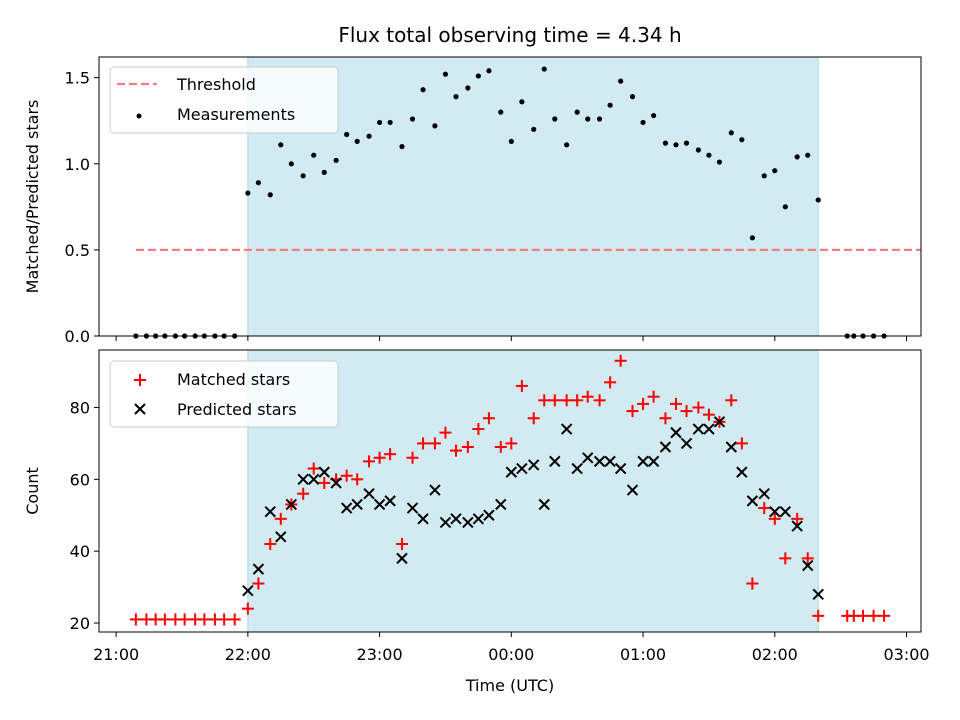 This screenshot has height=720, width=960. I want to click on y-tick-label: 0.5, so click(77, 250).